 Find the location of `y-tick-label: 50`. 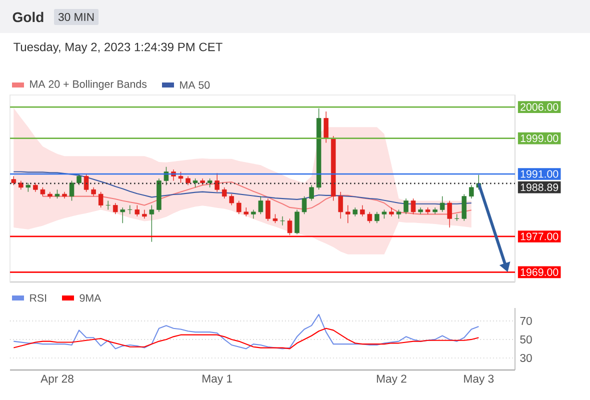

y-tick-label: 50 is located at coordinates (526, 339).